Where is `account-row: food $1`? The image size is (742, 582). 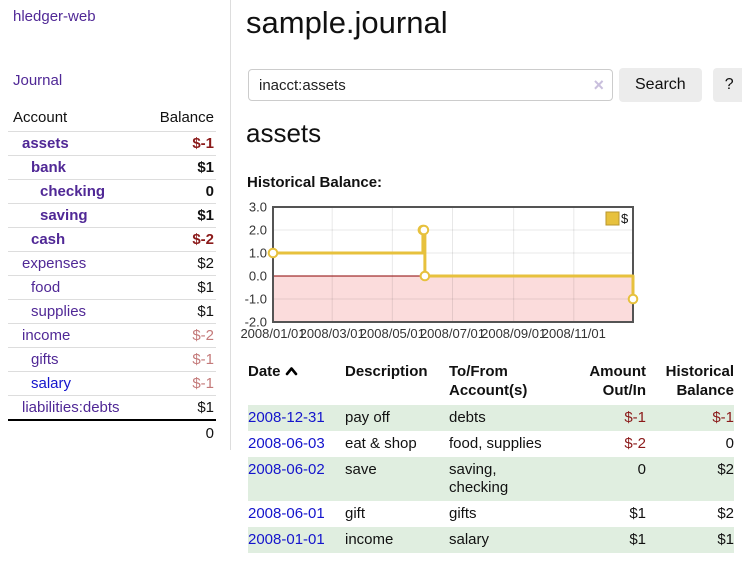
account-row: food $1 is located at coordinates (112, 287).